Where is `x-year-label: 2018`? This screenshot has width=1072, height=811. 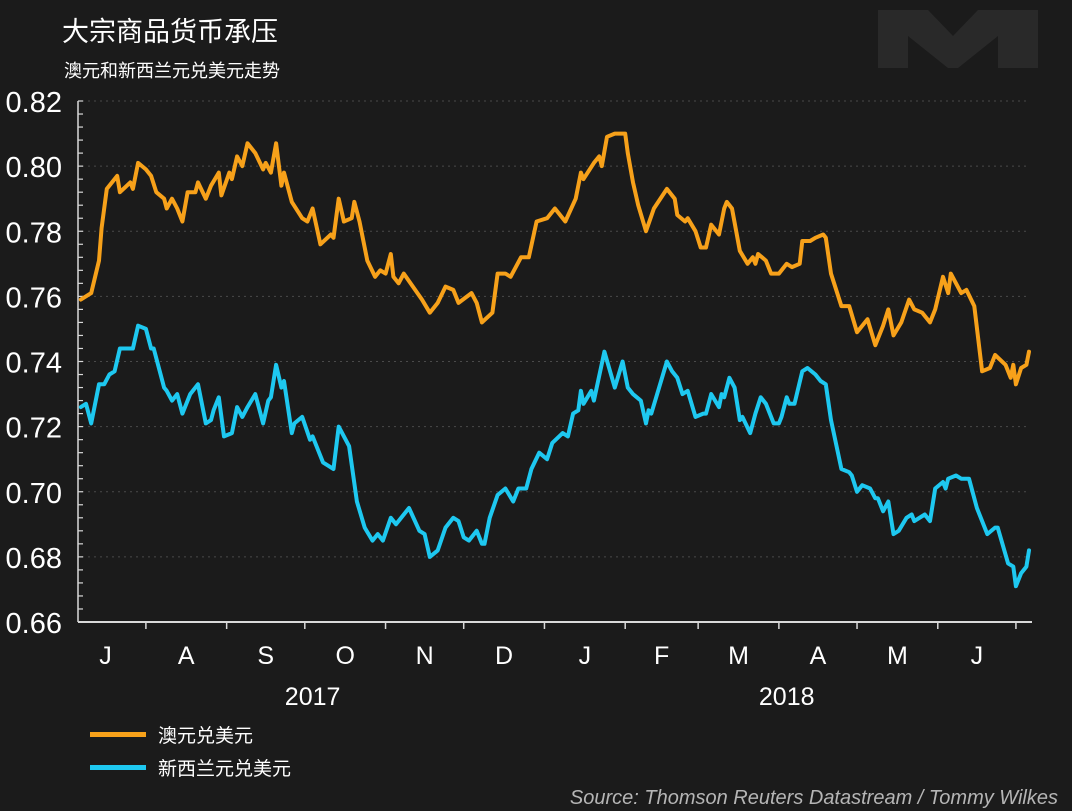
x-year-label: 2018 is located at coordinates (787, 697).